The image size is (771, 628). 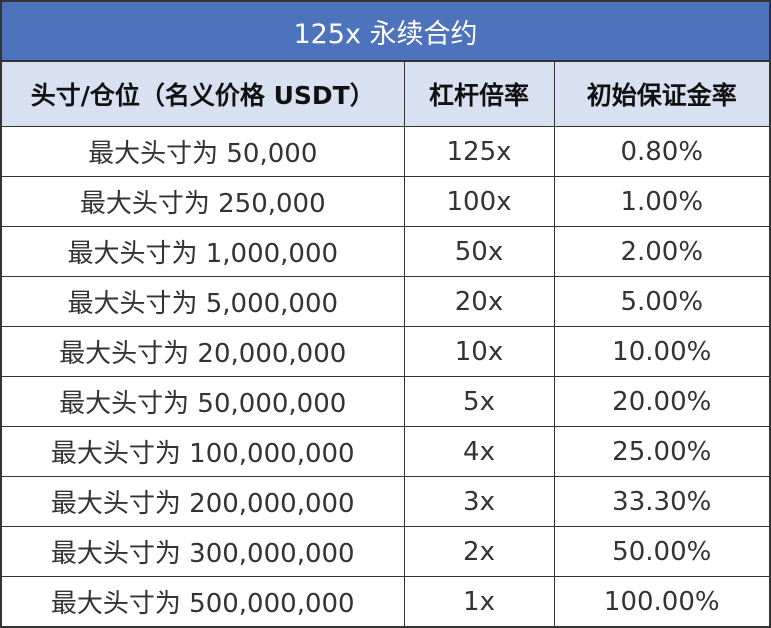 I want to click on header-margin-rate: 初始保证金率, so click(x=661, y=94).